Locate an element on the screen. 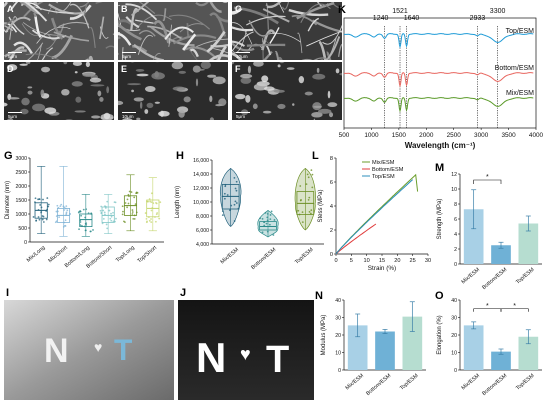 This screenshot has width=550, height=403. peak-label: 2933 is located at coordinates (478, 18).